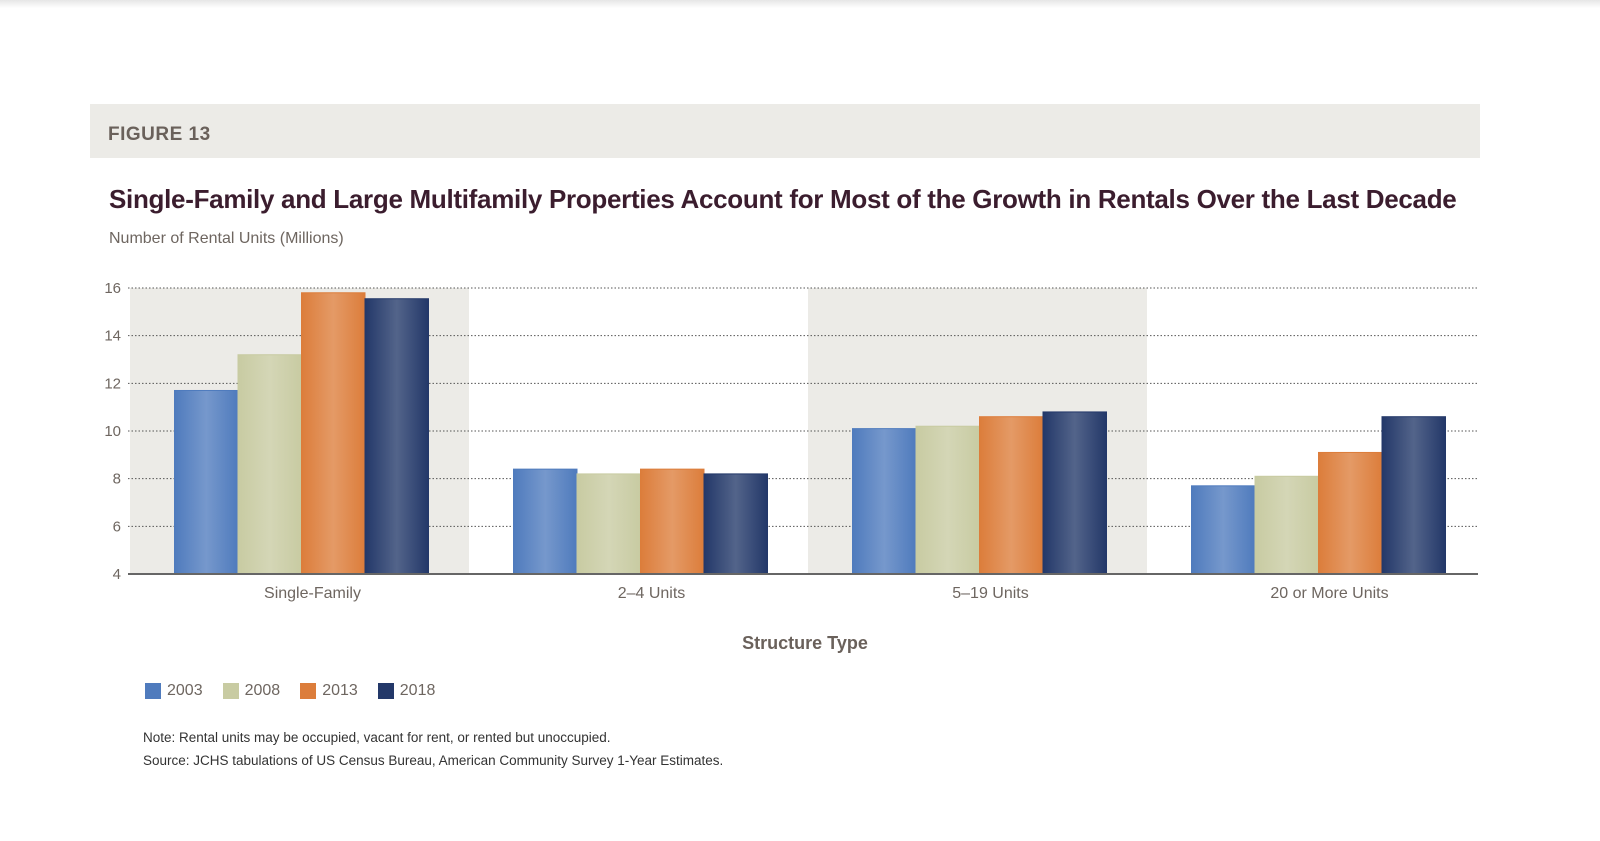 This screenshot has height=841, width=1600. I want to click on x-tick-label: 20 or More Units, so click(1329, 593).